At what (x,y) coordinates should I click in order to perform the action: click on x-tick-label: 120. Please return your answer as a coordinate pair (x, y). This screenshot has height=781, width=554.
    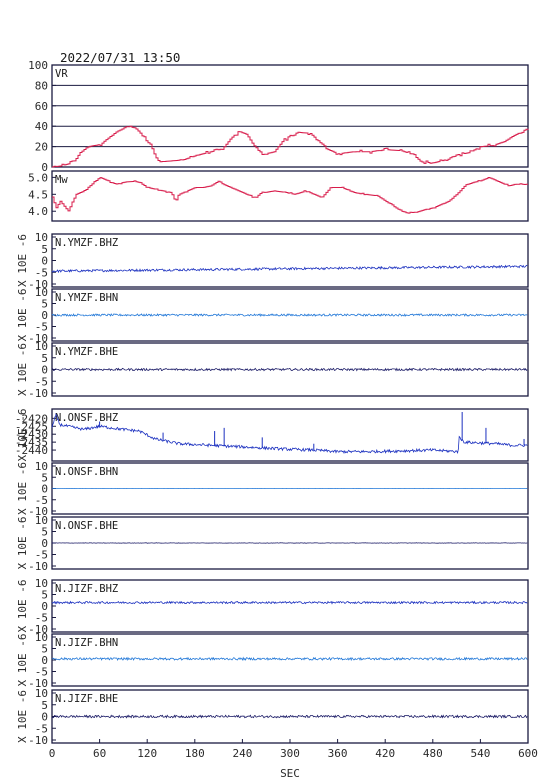
    Looking at the image, I should click on (147, 753).